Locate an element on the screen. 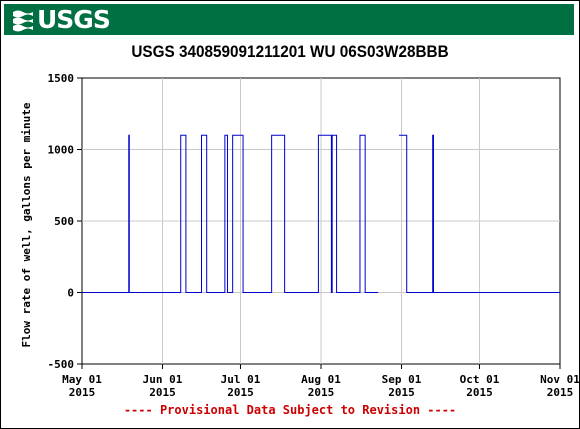 The image size is (580, 429). y-tick-label: 1000 is located at coordinates (61, 150).